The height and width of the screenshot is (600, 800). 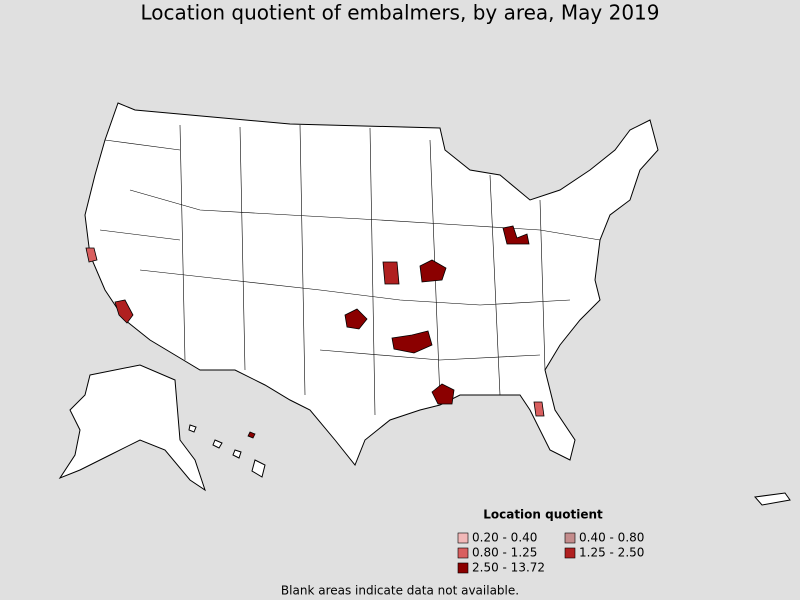 What do you see at coordinates (227, 451) in the screenshot?
I see `hawaii` at bounding box center [227, 451].